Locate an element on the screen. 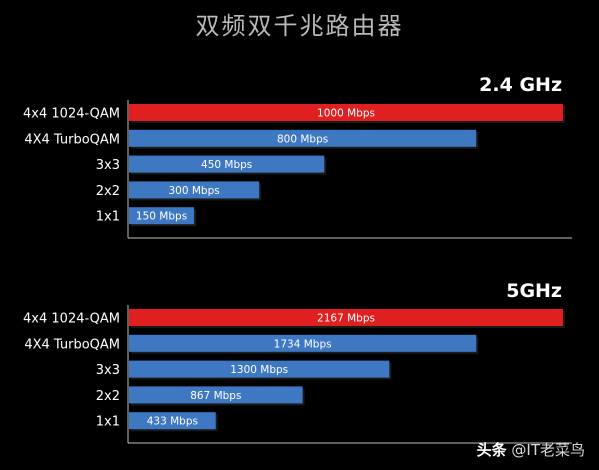 The height and width of the screenshot is (470, 599). band-5ghz-category-label: 4X4 TurboQAM is located at coordinates (72, 344).